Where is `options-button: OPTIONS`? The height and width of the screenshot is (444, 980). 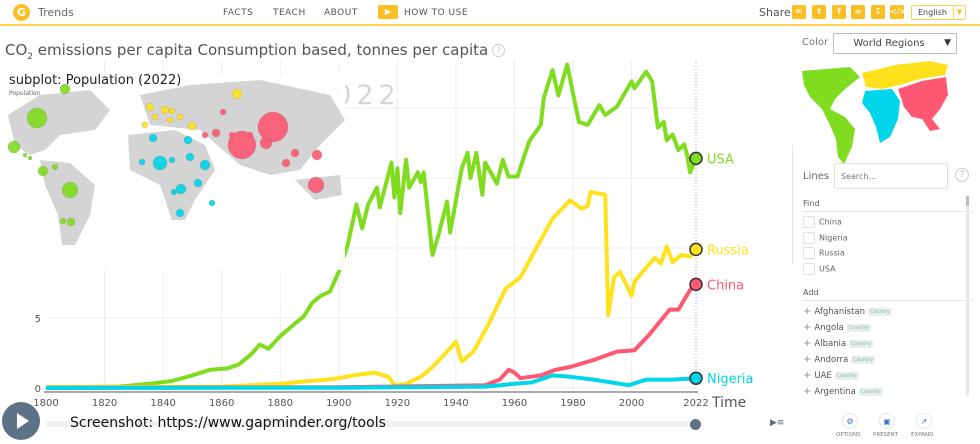 options-button: OPTIONS is located at coordinates (848, 435).